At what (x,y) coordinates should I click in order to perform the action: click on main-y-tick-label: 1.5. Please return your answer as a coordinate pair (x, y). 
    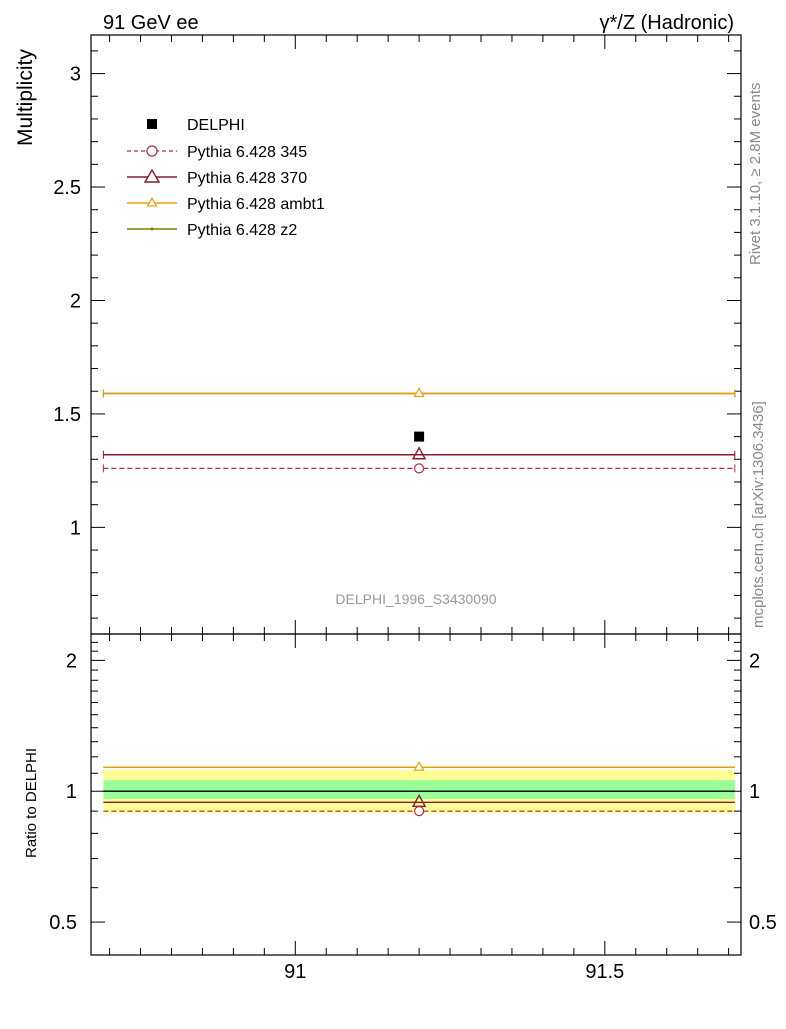
    Looking at the image, I should click on (67, 415).